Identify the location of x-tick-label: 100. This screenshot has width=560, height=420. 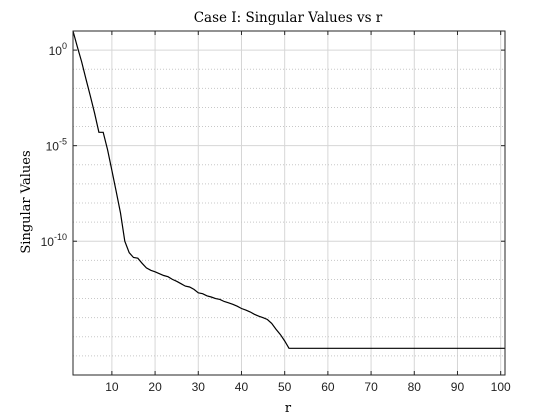
(501, 387).